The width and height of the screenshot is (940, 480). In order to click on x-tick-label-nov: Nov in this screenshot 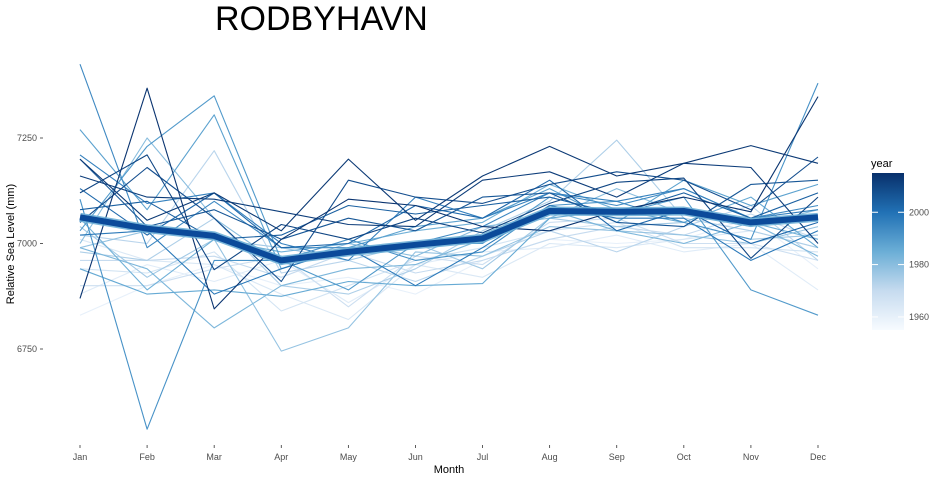, I will do `click(751, 457)`.